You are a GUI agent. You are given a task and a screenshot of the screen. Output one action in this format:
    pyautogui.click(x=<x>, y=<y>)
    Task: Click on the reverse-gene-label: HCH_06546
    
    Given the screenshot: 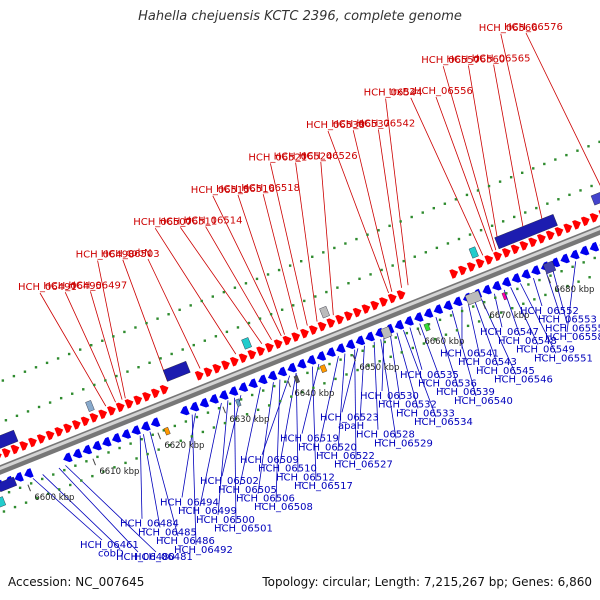 What is the action you would take?
    pyautogui.click(x=523, y=380)
    